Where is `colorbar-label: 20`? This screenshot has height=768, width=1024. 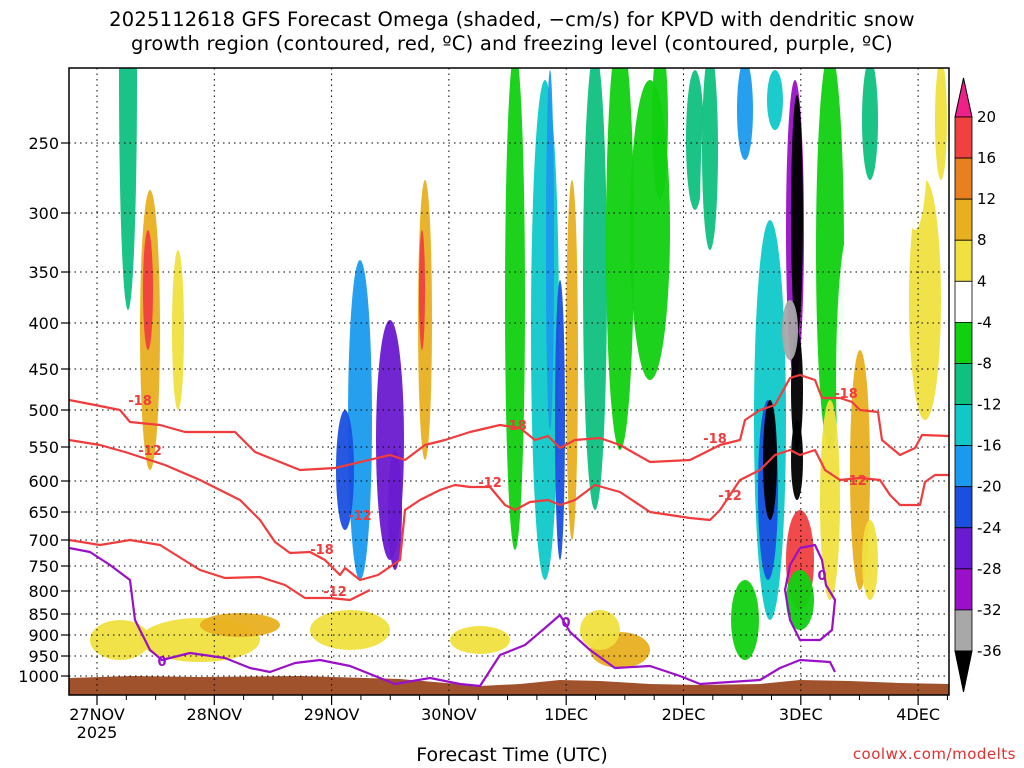
colorbar-label: 20 is located at coordinates (986, 117).